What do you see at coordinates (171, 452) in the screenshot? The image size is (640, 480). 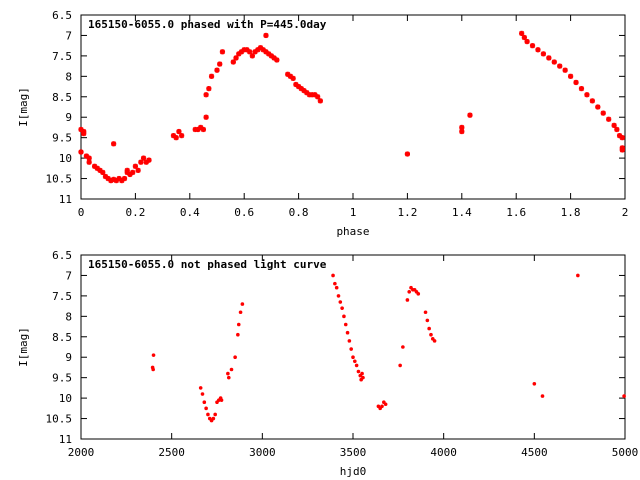 I see `x-tick-label: 2500` at bounding box center [171, 452].